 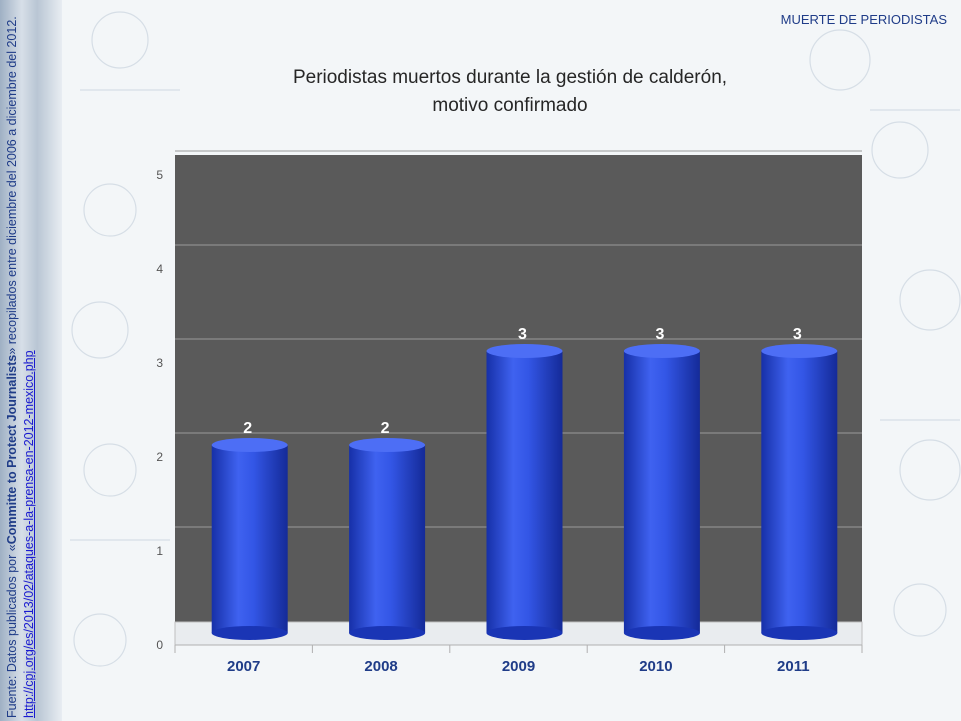 What do you see at coordinates (863, 19) in the screenshot?
I see `header-tag: MUERTE DE PERIODISTAS` at bounding box center [863, 19].